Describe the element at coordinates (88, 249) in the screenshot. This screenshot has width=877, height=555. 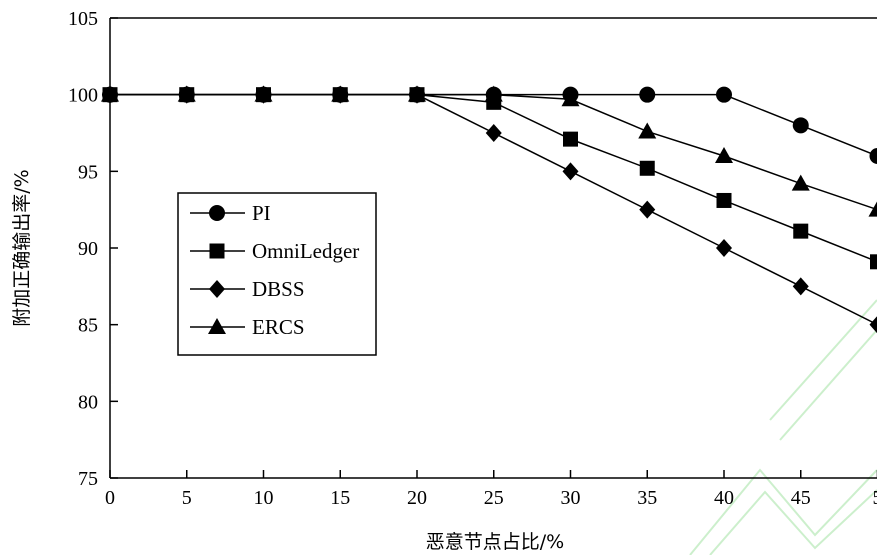
I see `y-tick-label: 90` at that location.